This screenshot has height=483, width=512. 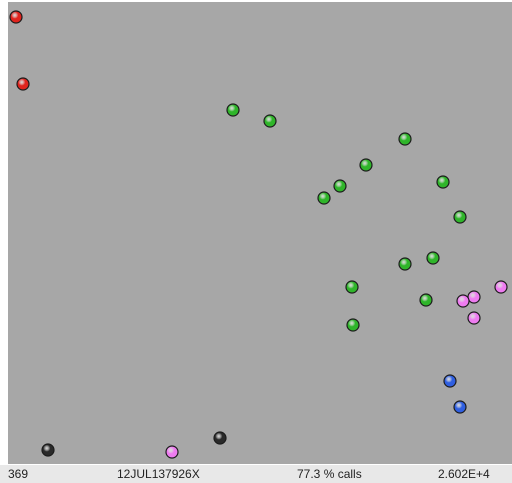 What do you see at coordinates (464, 474) in the screenshot?
I see `status-value: 2.602E+4` at bounding box center [464, 474].